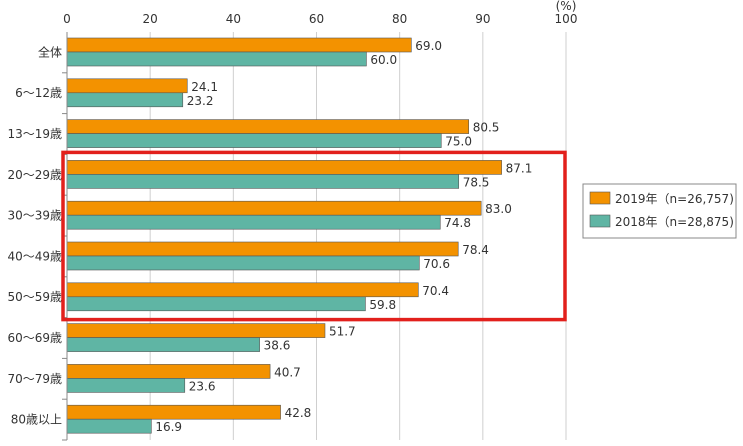 Image resolution: width=743 pixels, height=446 pixels. I want to click on legend: 2019年（n=26,757) 2018年（n=28,875), so click(659, 211).